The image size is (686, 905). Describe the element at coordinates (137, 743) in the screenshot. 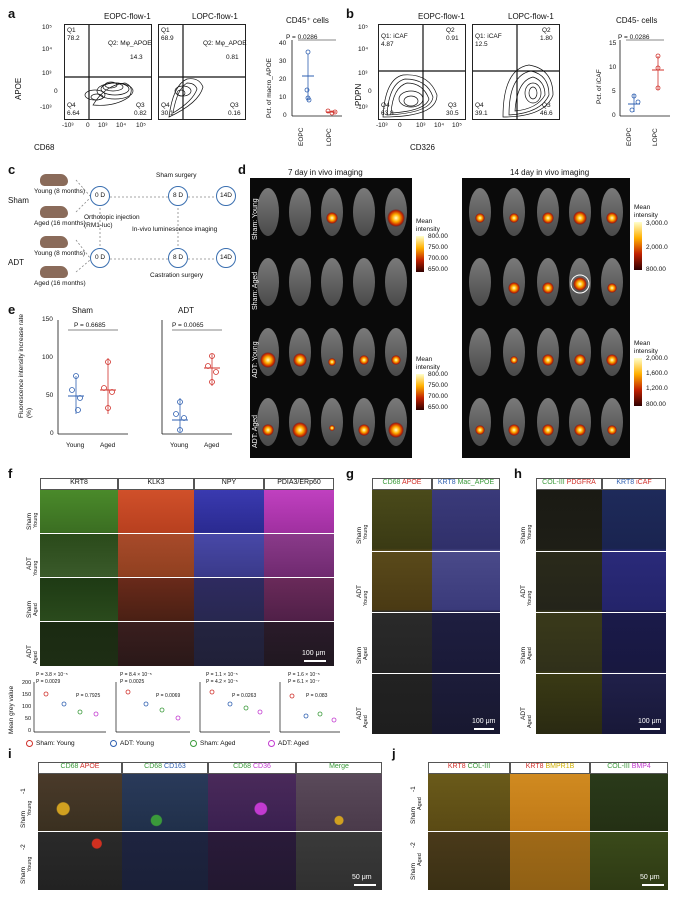

I see `f-legend-2: ADT: Young` at that location.